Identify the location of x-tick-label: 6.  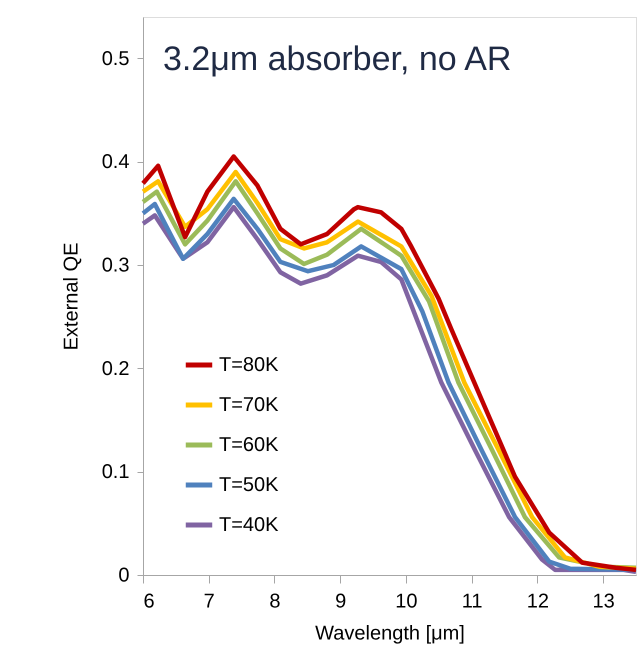
(149, 601).